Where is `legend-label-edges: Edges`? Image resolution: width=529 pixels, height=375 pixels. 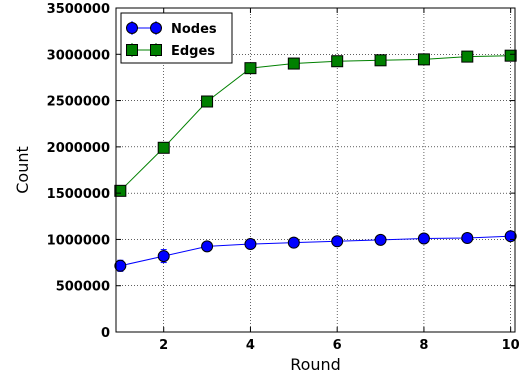 legend-label-edges: Edges is located at coordinates (193, 51).